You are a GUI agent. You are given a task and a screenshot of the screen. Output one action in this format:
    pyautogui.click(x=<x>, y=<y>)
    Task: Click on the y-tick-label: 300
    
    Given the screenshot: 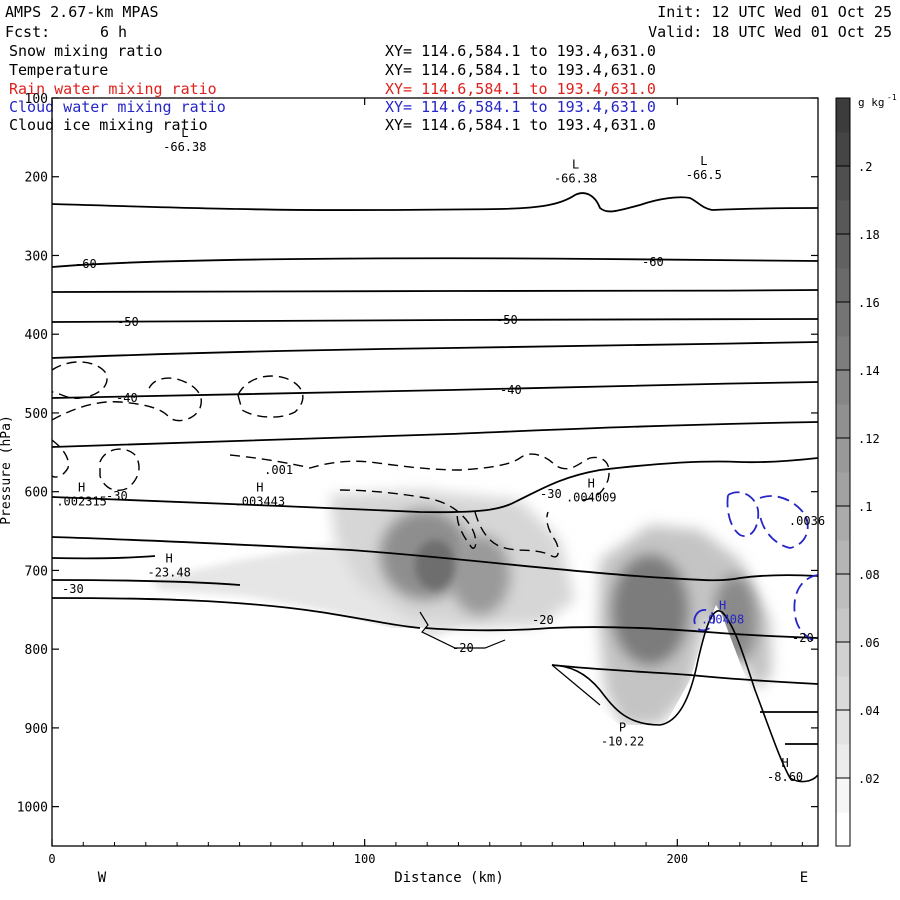 What is the action you would take?
    pyautogui.click(x=36, y=256)
    